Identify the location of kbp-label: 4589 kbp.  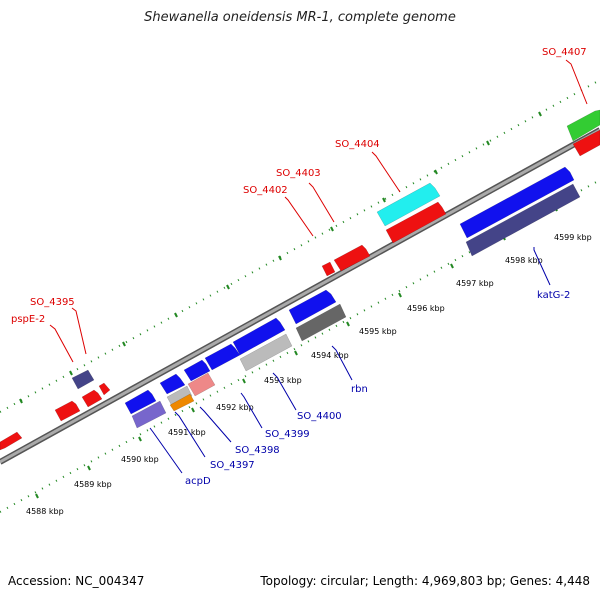
(93, 484).